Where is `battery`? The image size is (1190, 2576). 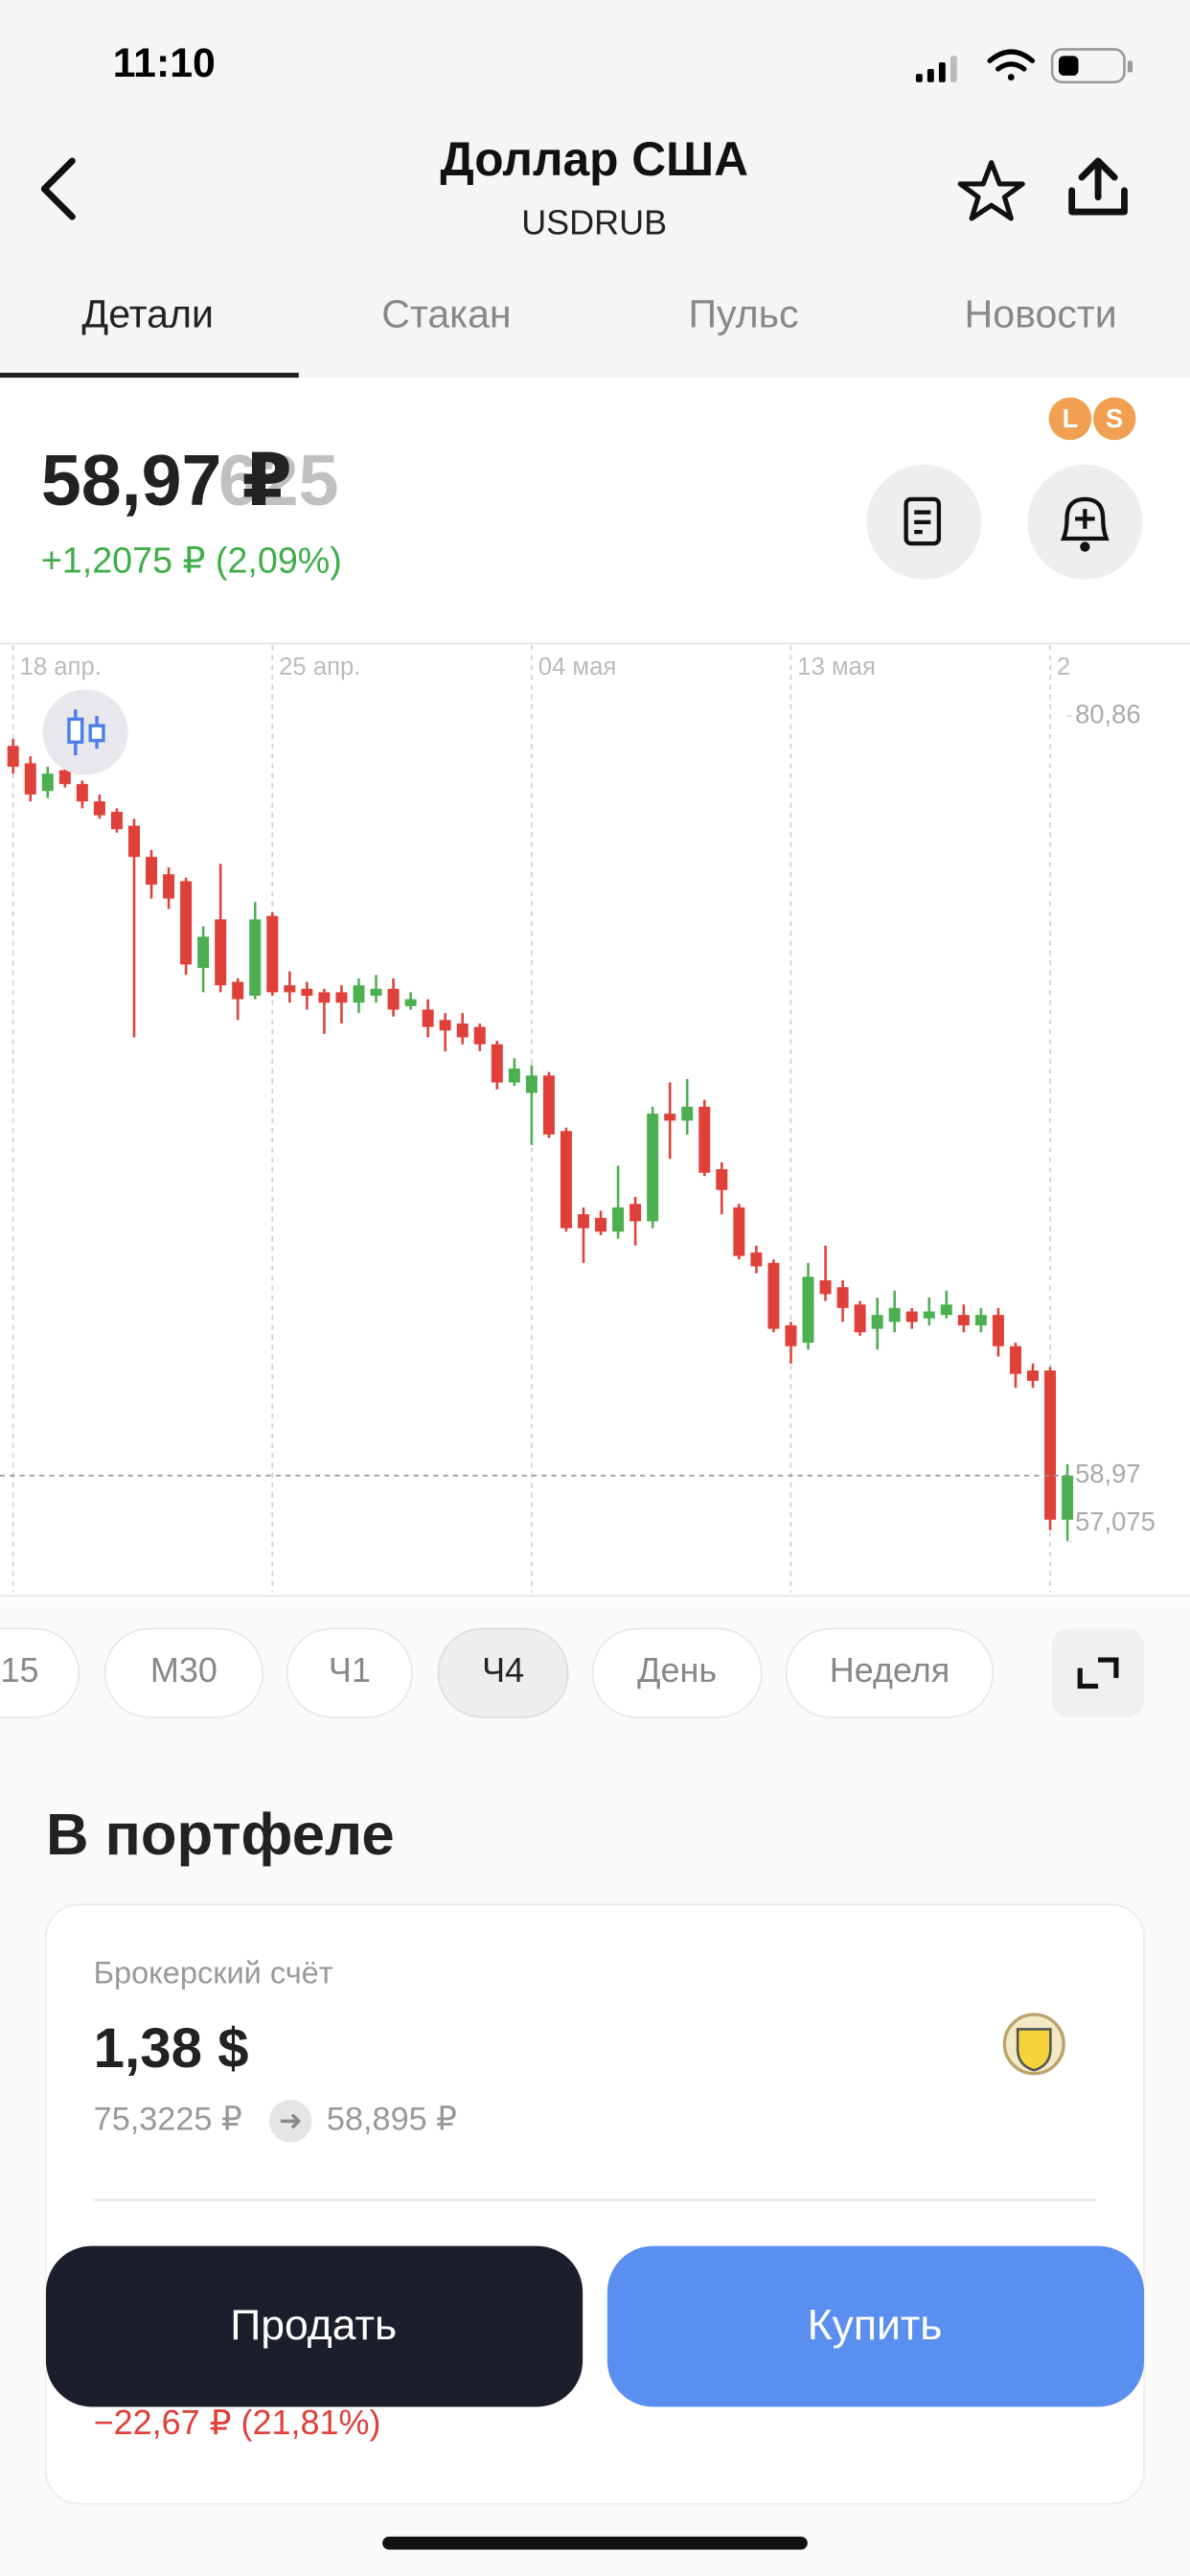 battery is located at coordinates (1092, 66).